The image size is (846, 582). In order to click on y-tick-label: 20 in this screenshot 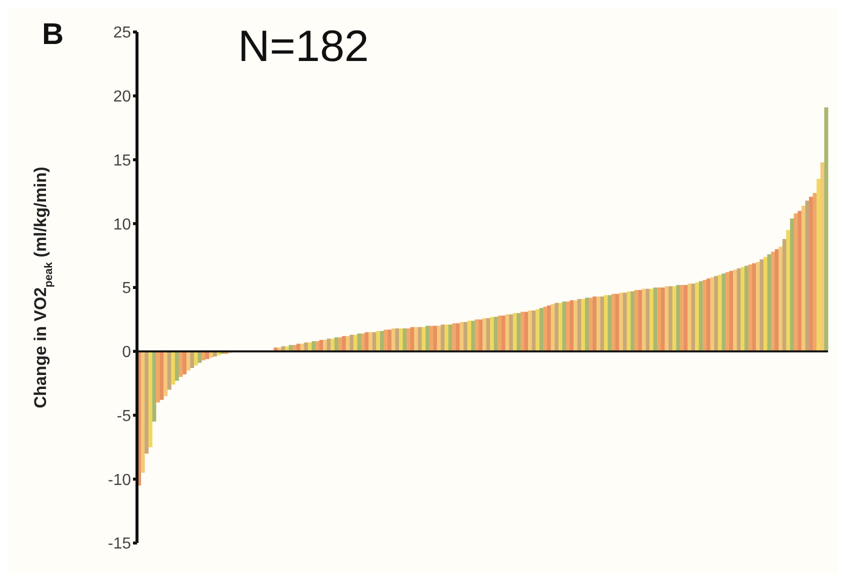, I will do `click(122, 97)`.